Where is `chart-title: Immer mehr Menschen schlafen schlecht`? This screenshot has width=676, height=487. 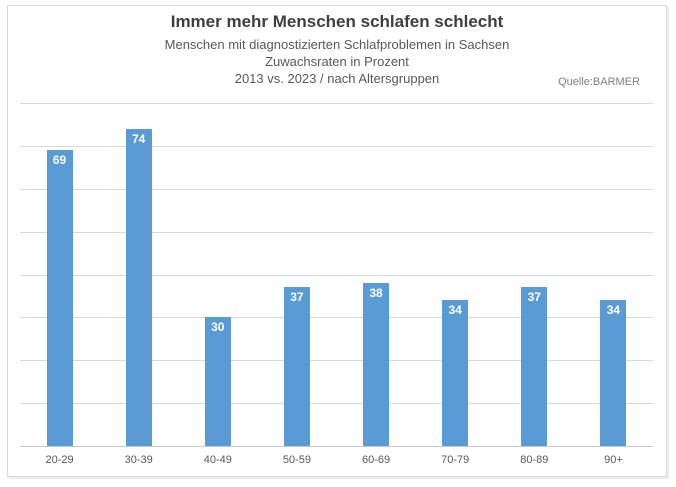 chart-title: Immer mehr Menschen schlafen schlecht is located at coordinates (337, 21).